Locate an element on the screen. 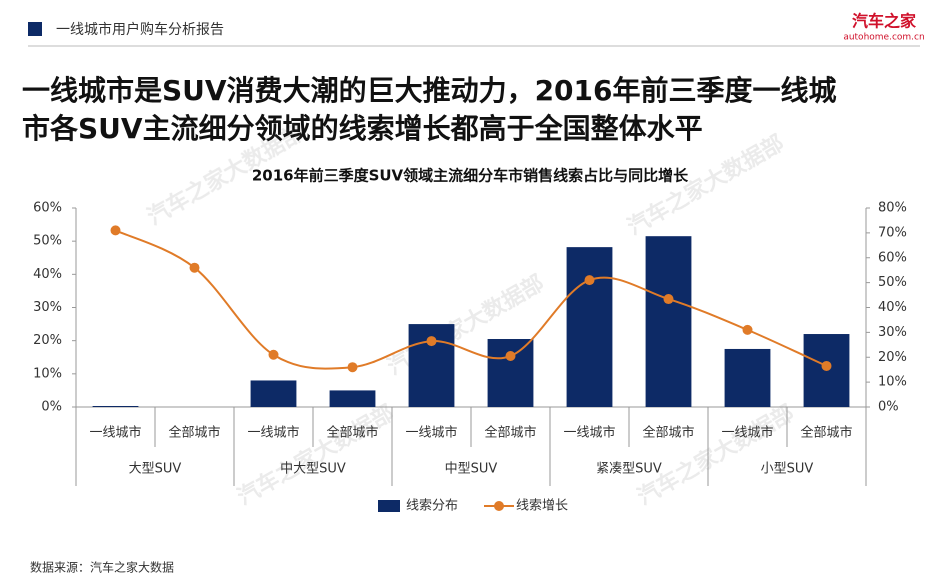 The image size is (936, 588). y2-tick-label: 0% is located at coordinates (888, 407).